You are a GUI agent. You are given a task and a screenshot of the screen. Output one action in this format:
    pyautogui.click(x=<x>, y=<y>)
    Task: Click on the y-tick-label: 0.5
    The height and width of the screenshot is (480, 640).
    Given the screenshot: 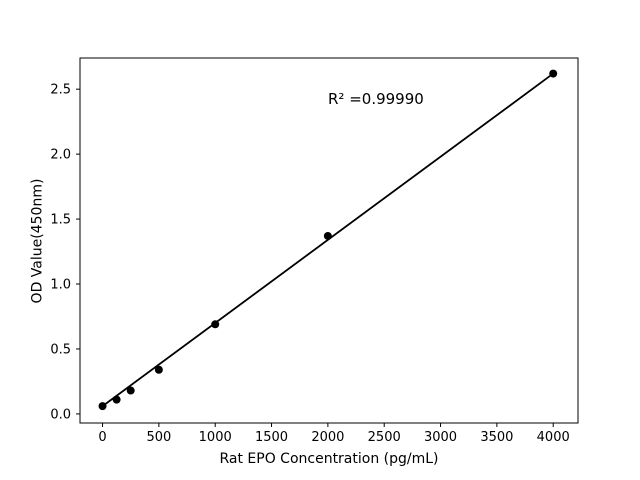 What is the action you would take?
    pyautogui.click(x=60, y=349)
    